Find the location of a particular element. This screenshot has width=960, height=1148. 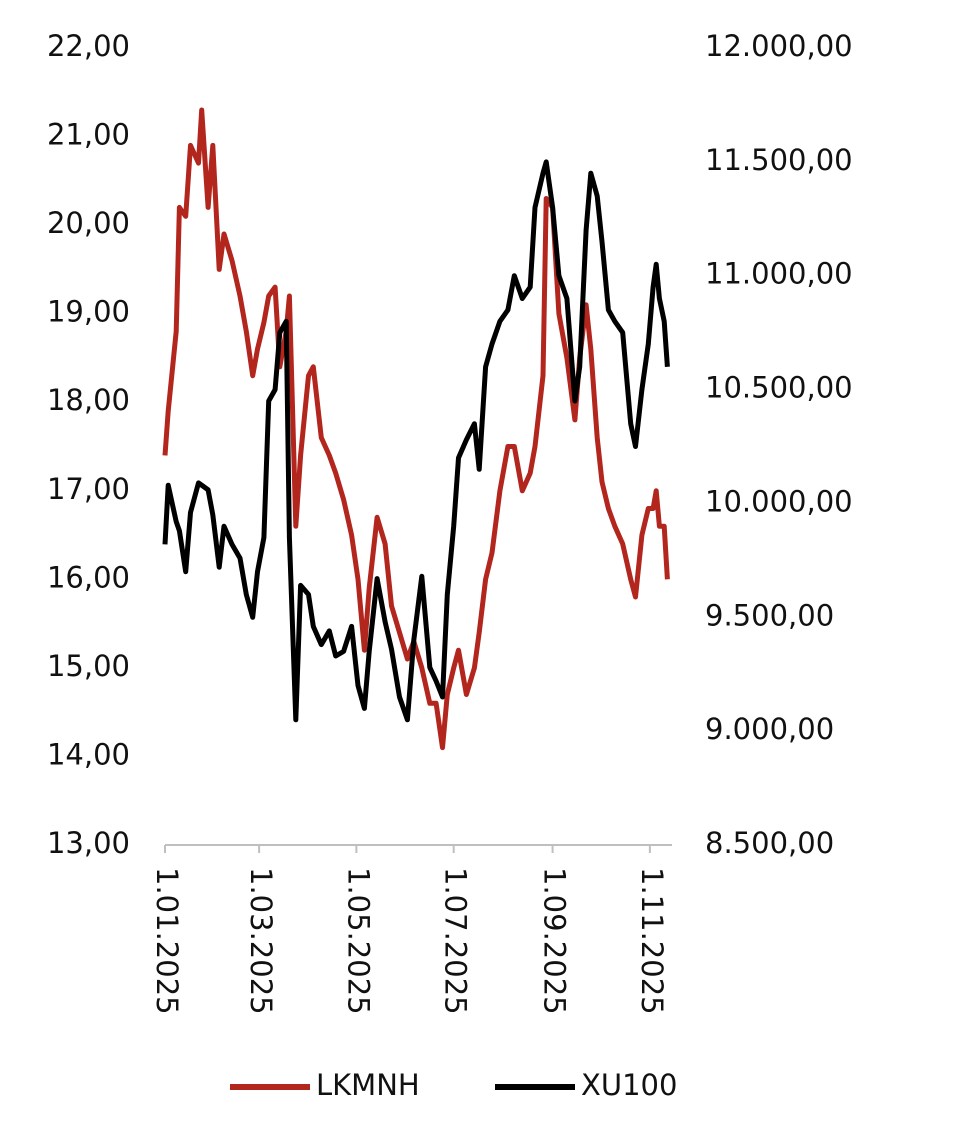

x-tick-label: 1.05.2025 is located at coordinates (358, 941).